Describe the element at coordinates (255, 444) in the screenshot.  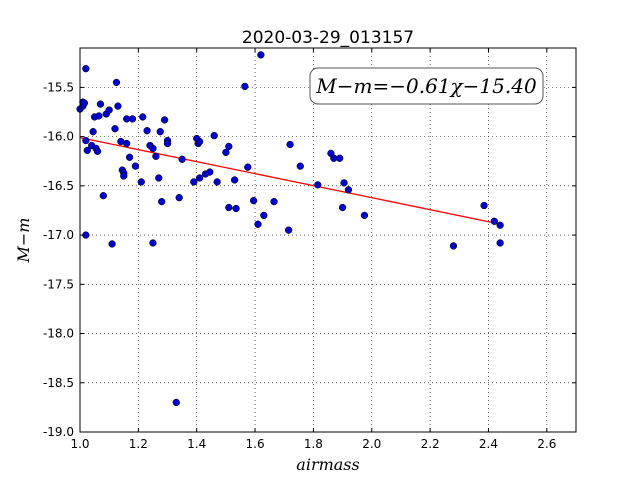
I see `x-tick-label: 1.6` at that location.